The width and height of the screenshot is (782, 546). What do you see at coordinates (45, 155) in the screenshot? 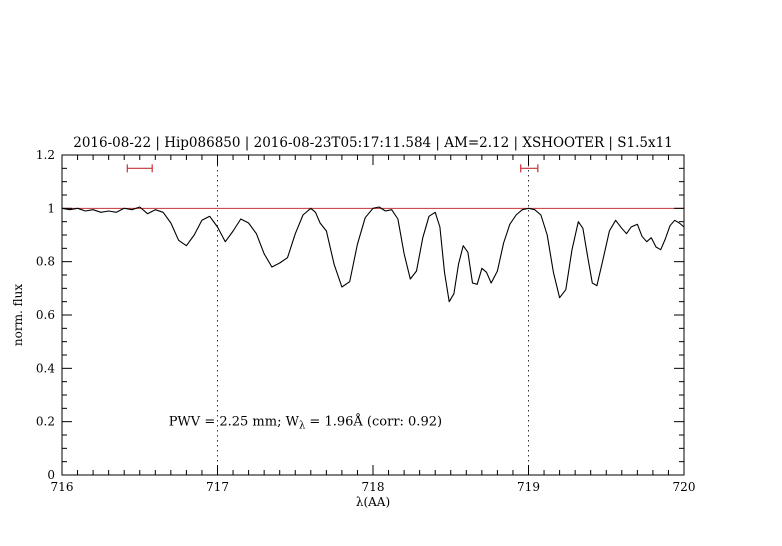
I see `y-tick-label: 1.2` at bounding box center [45, 155].